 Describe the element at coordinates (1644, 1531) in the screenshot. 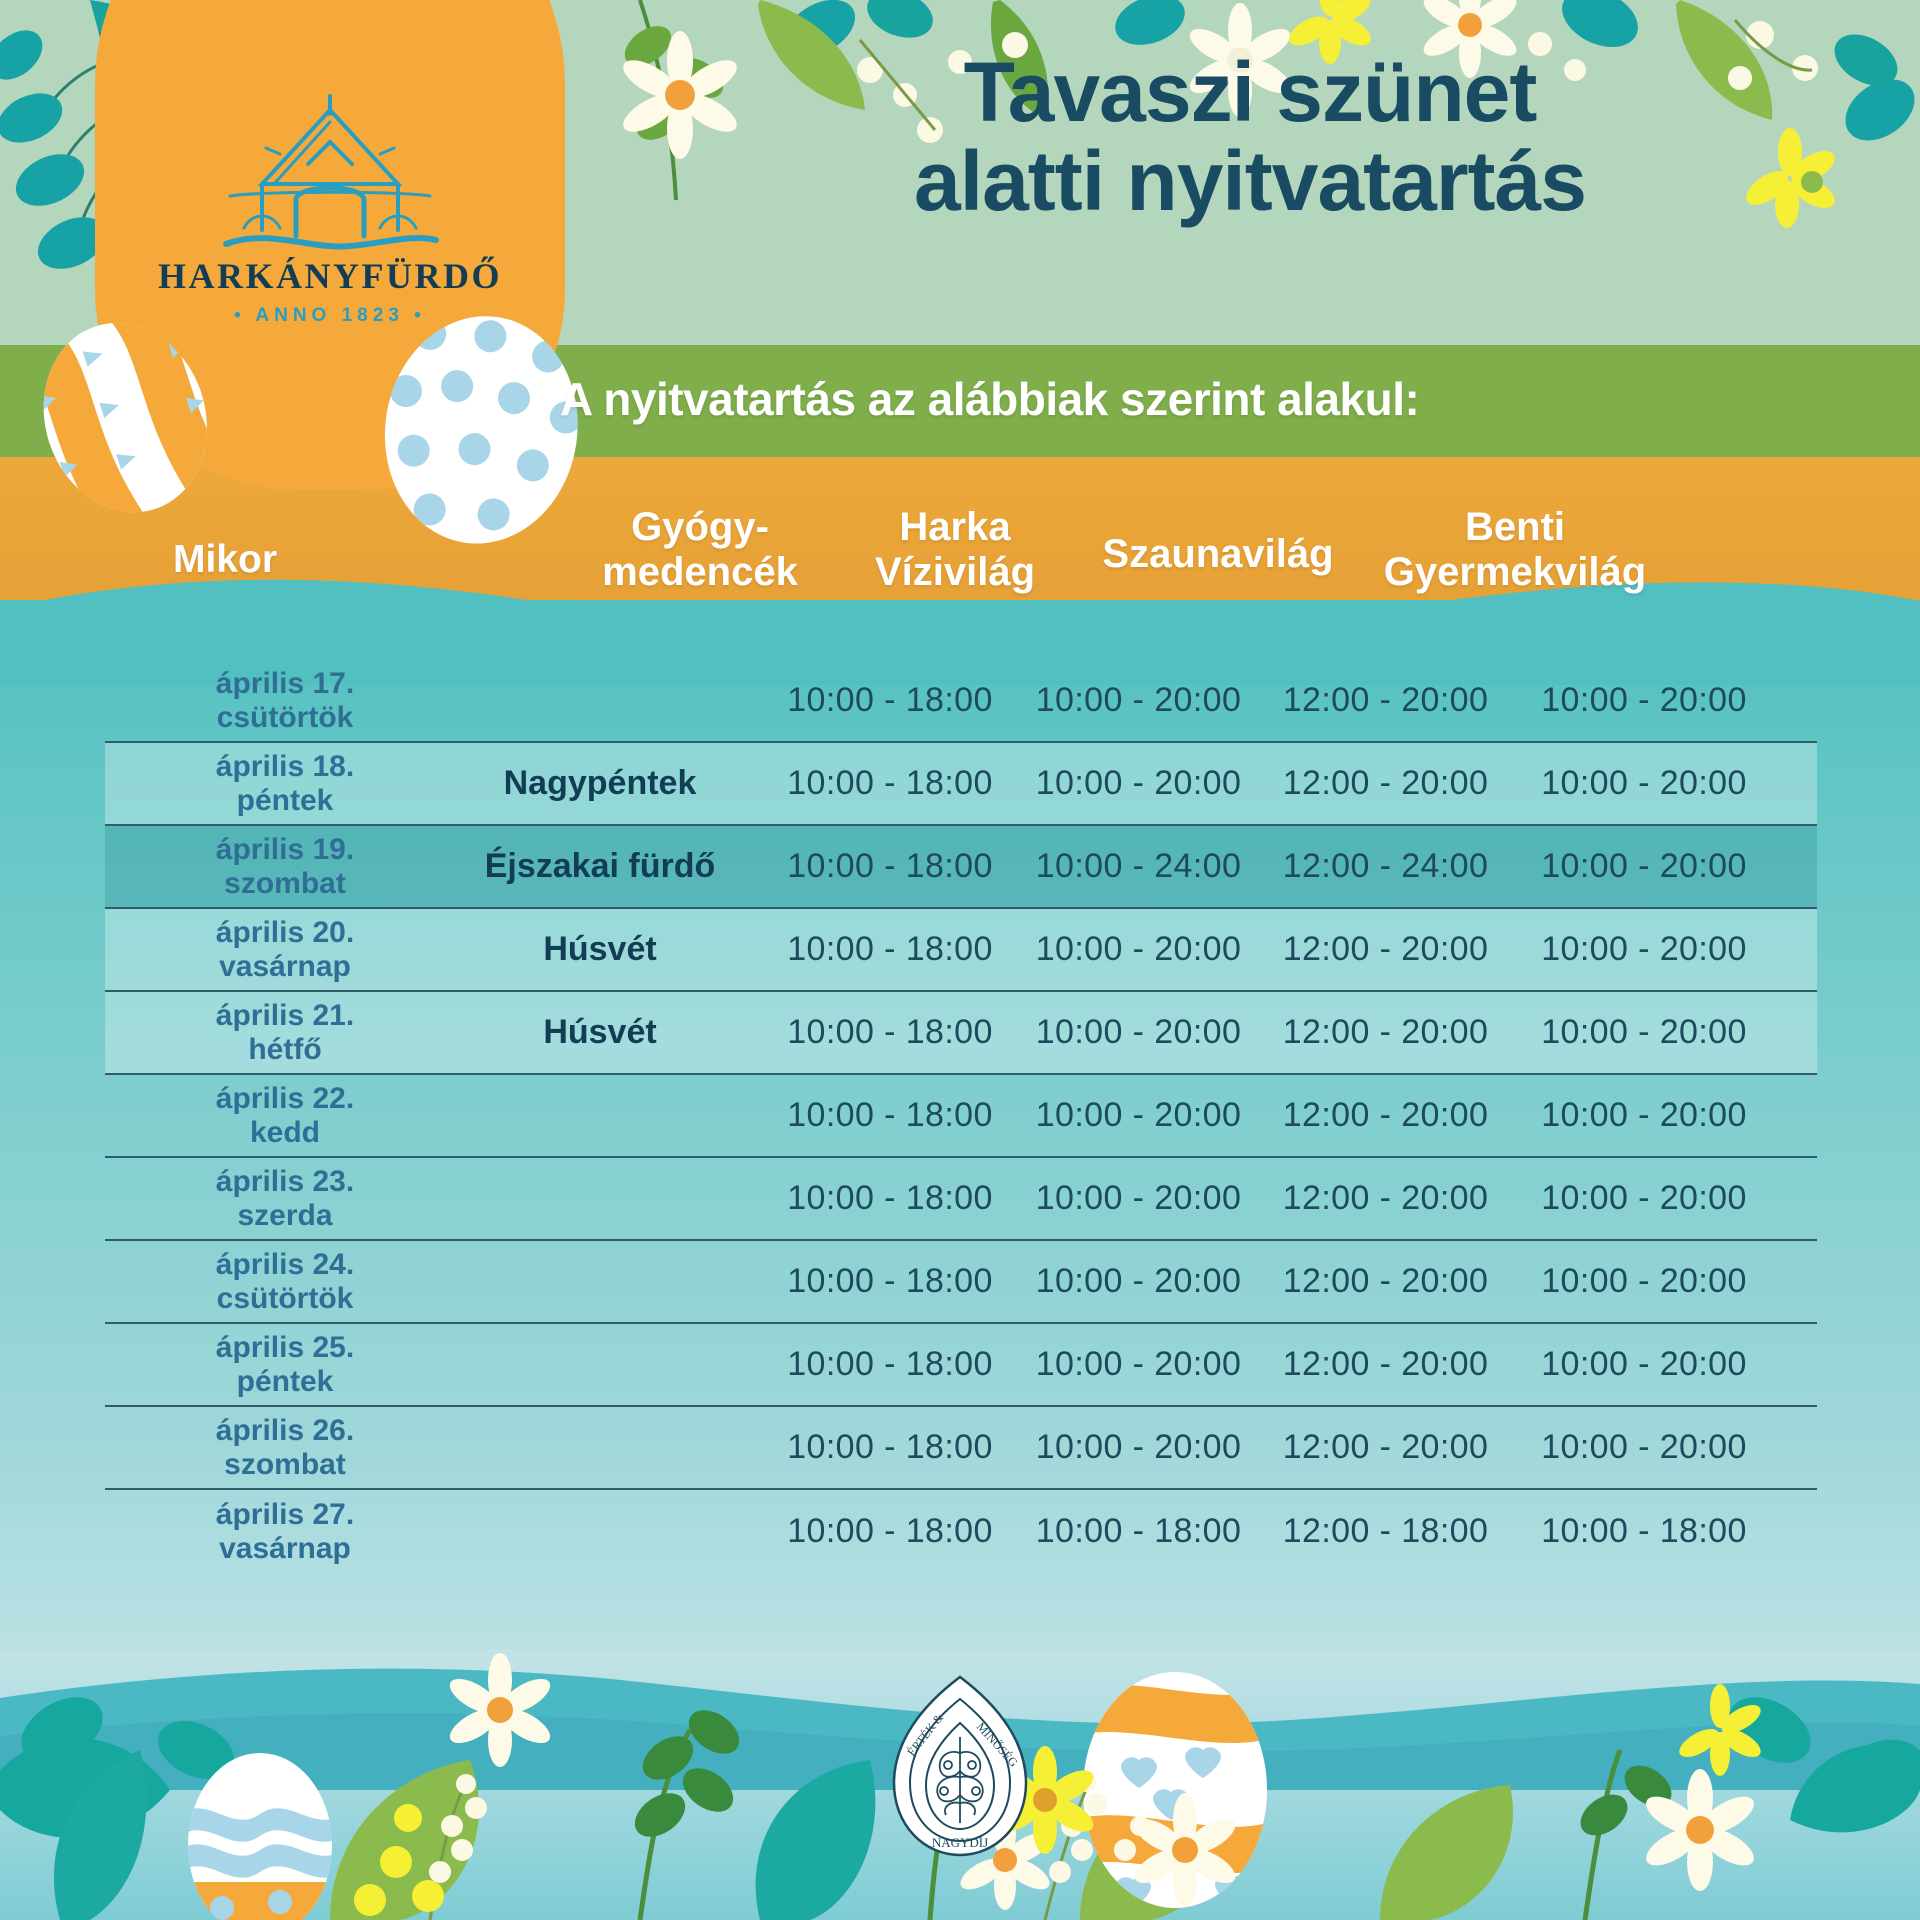

I see `cell-hours-col4: 10:00 - 18:00` at that location.